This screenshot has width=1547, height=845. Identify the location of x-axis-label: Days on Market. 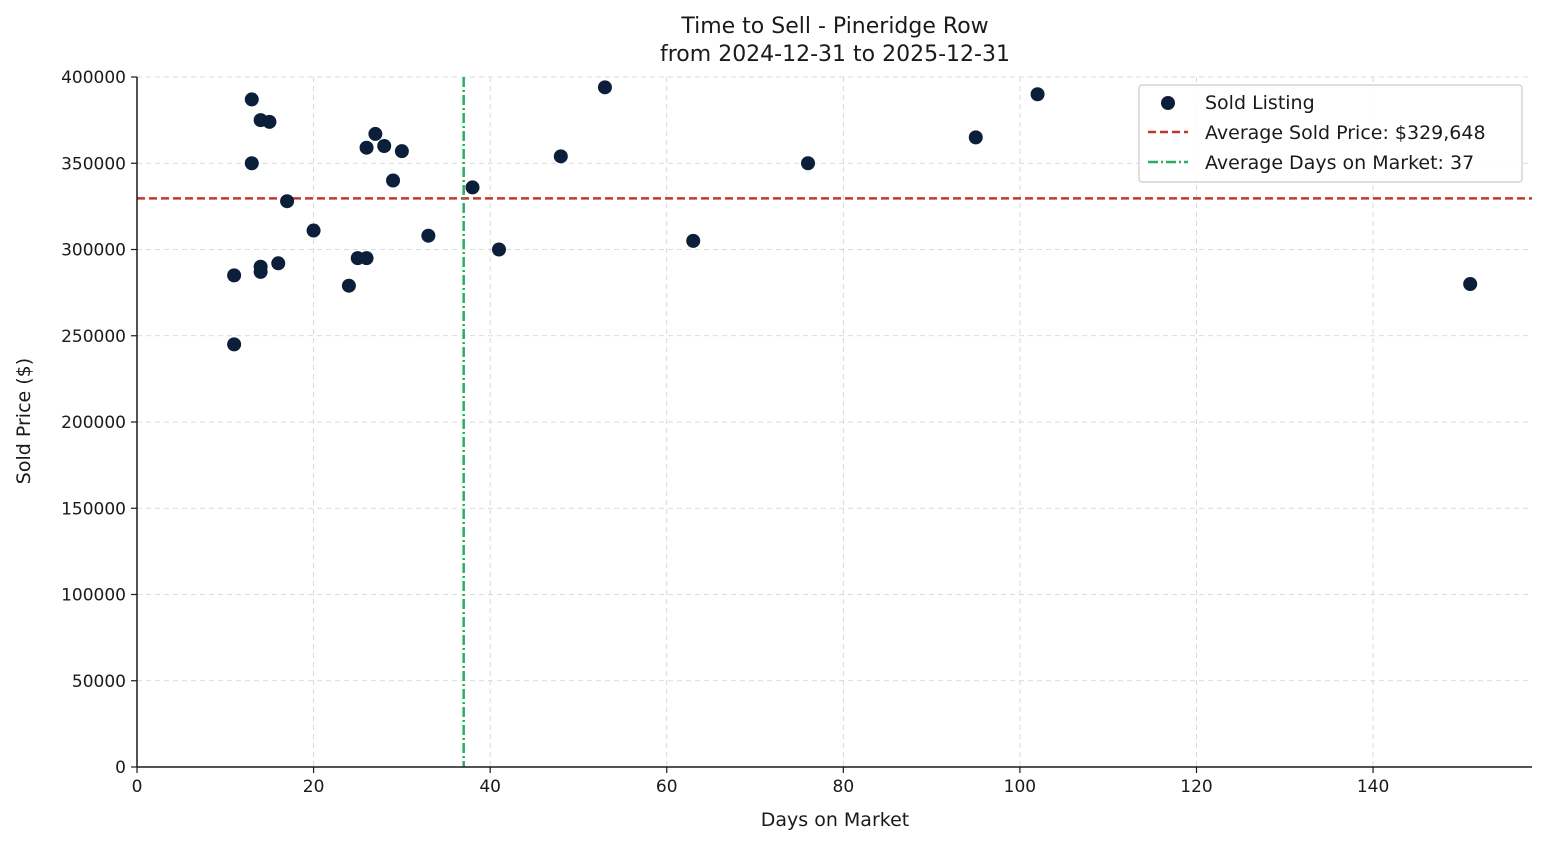
(835, 820).